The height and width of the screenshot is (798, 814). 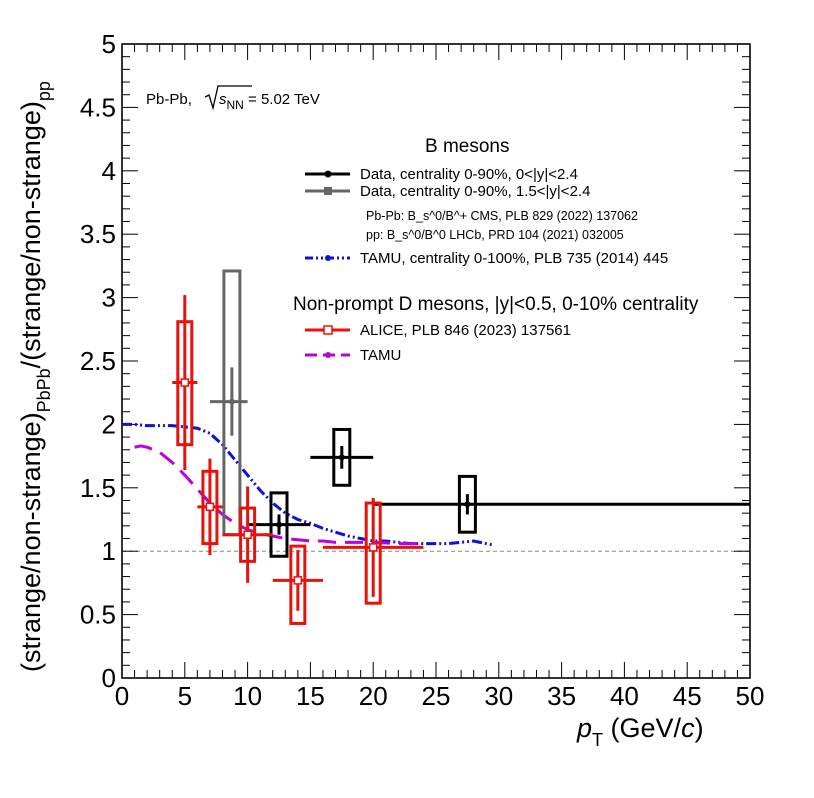 What do you see at coordinates (109, 44) in the screenshot?
I see `y-tick-label: 5` at bounding box center [109, 44].